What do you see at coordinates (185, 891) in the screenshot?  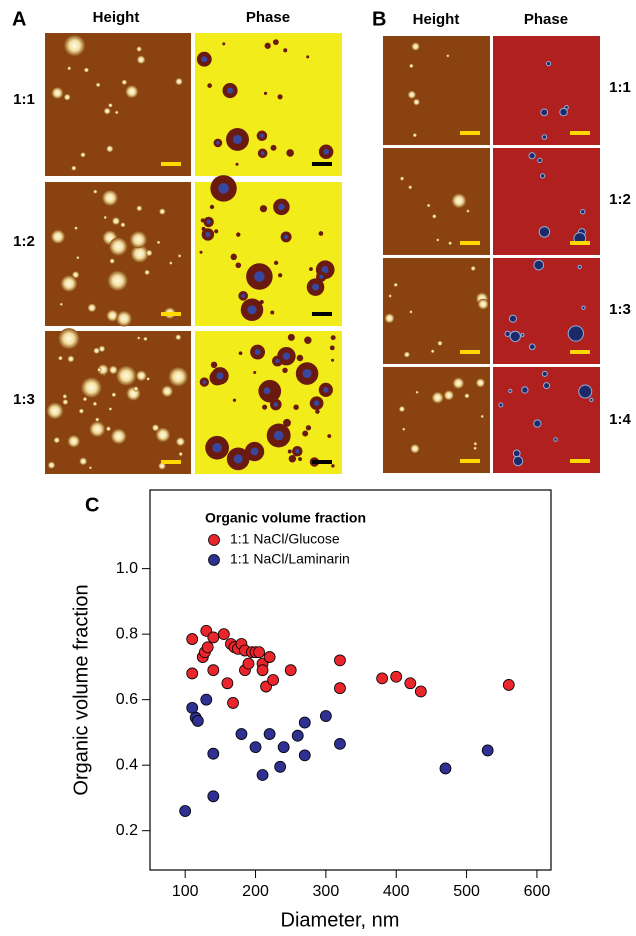 I see `x-tick-label: 100` at bounding box center [185, 891].